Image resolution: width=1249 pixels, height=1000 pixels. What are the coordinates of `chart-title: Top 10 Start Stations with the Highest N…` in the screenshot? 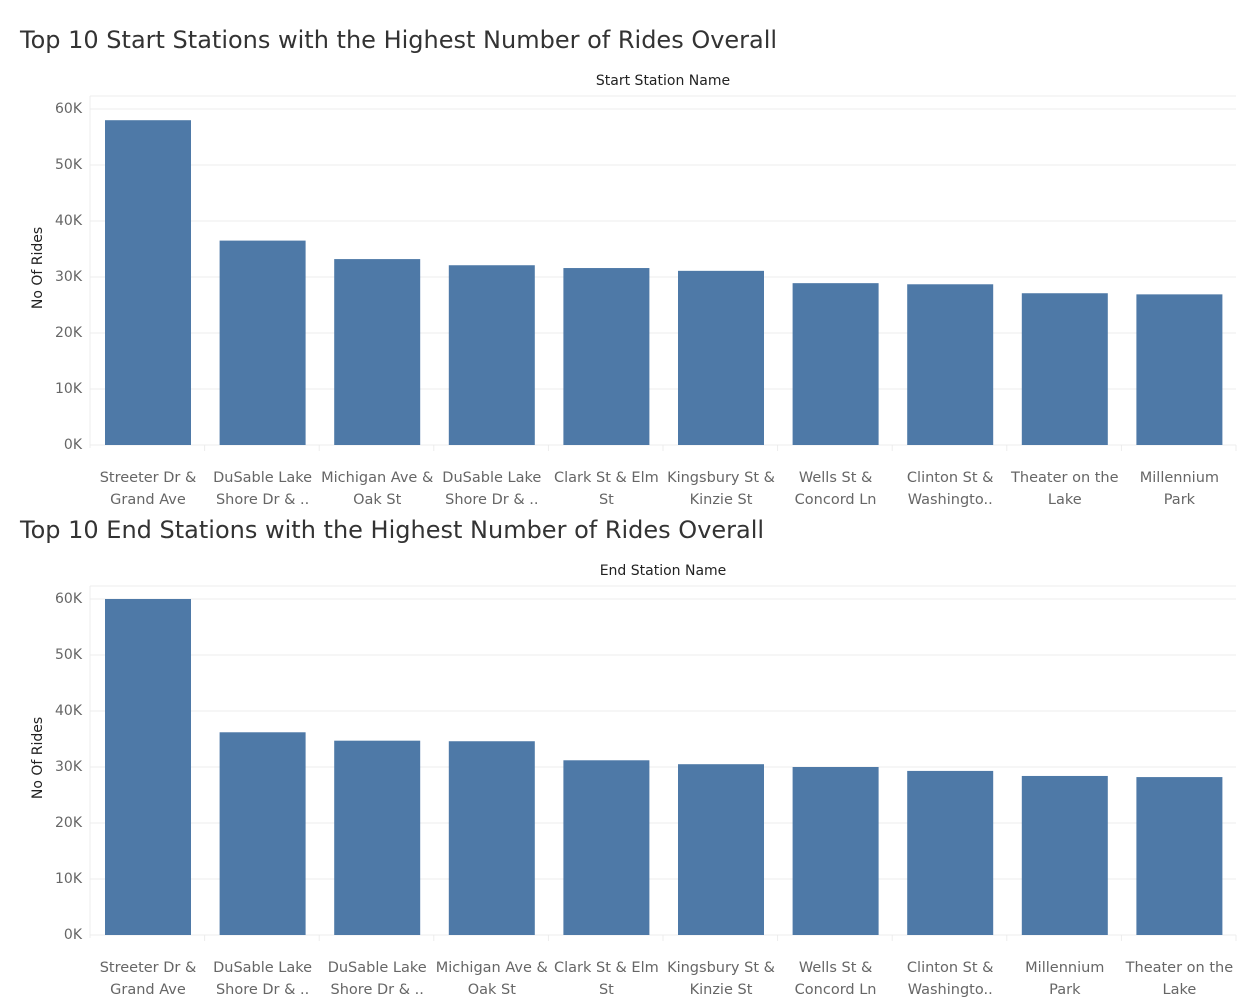 It's located at (399, 40).